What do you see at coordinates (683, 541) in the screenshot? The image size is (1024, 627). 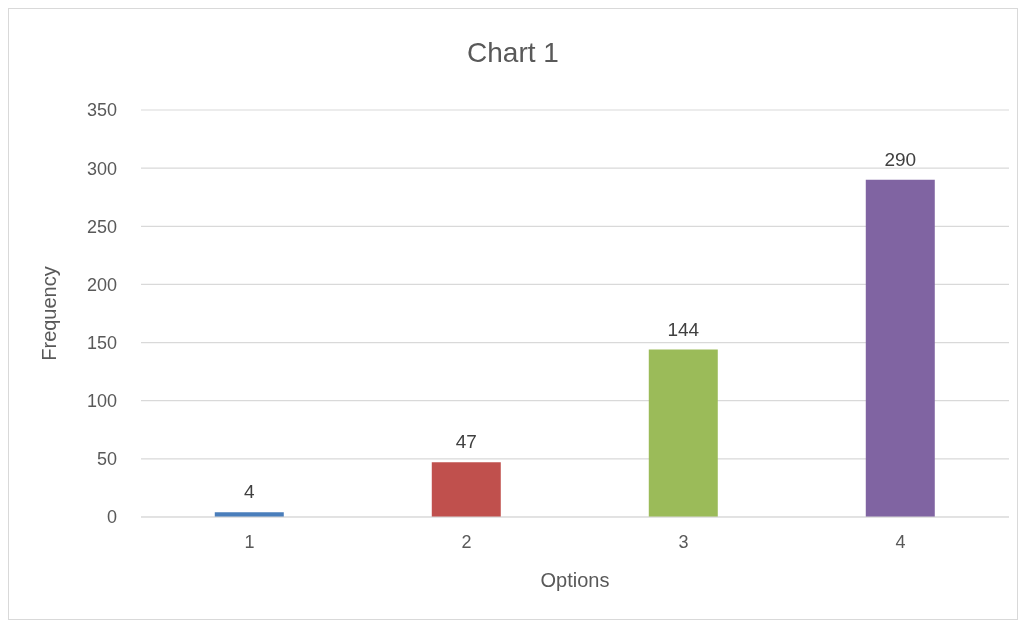 I see `x-tick-label: 3` at bounding box center [683, 541].